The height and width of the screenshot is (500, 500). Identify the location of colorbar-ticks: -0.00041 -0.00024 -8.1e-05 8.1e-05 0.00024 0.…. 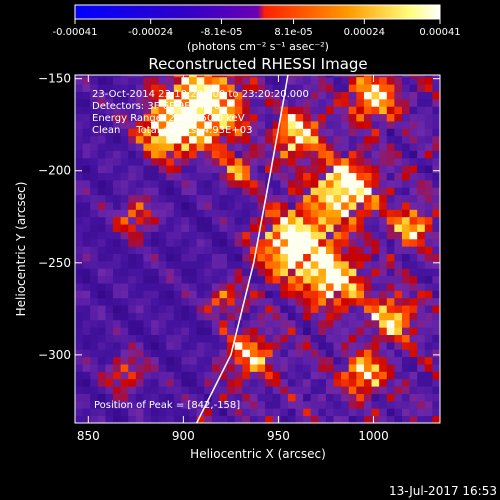
(257, 28).